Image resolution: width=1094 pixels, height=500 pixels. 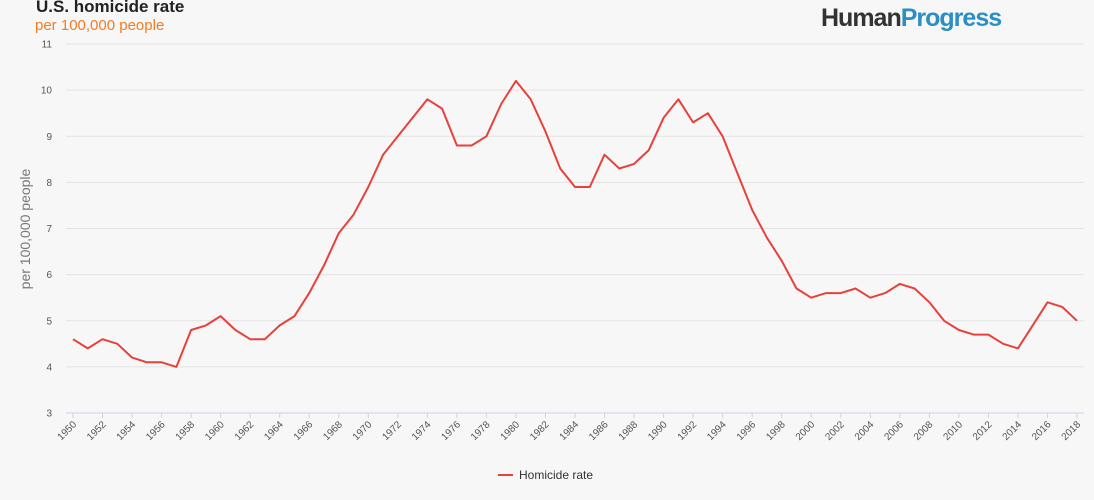 What do you see at coordinates (511, 431) in the screenshot?
I see `x-tick-label: 1980` at bounding box center [511, 431].